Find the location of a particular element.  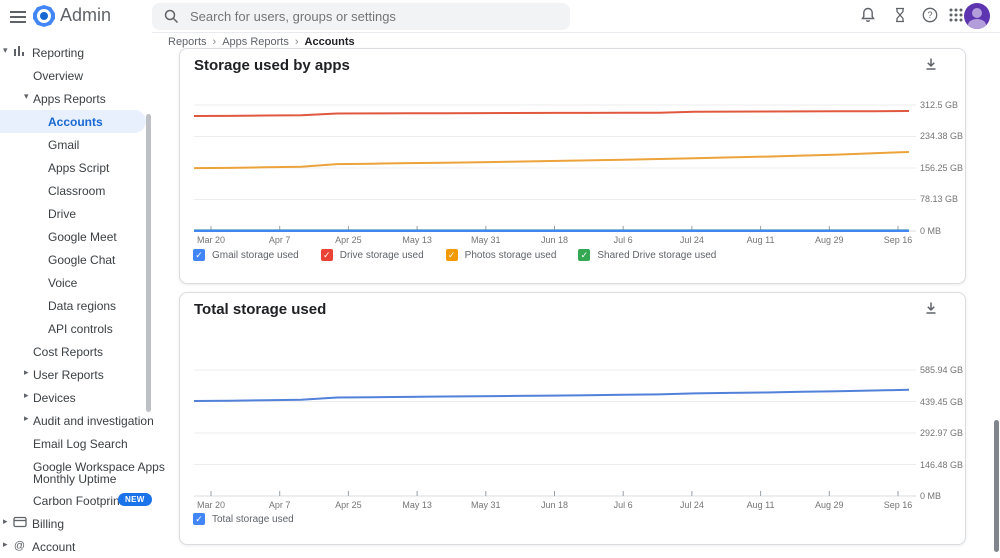

google-admin-logo is located at coordinates (44, 16).